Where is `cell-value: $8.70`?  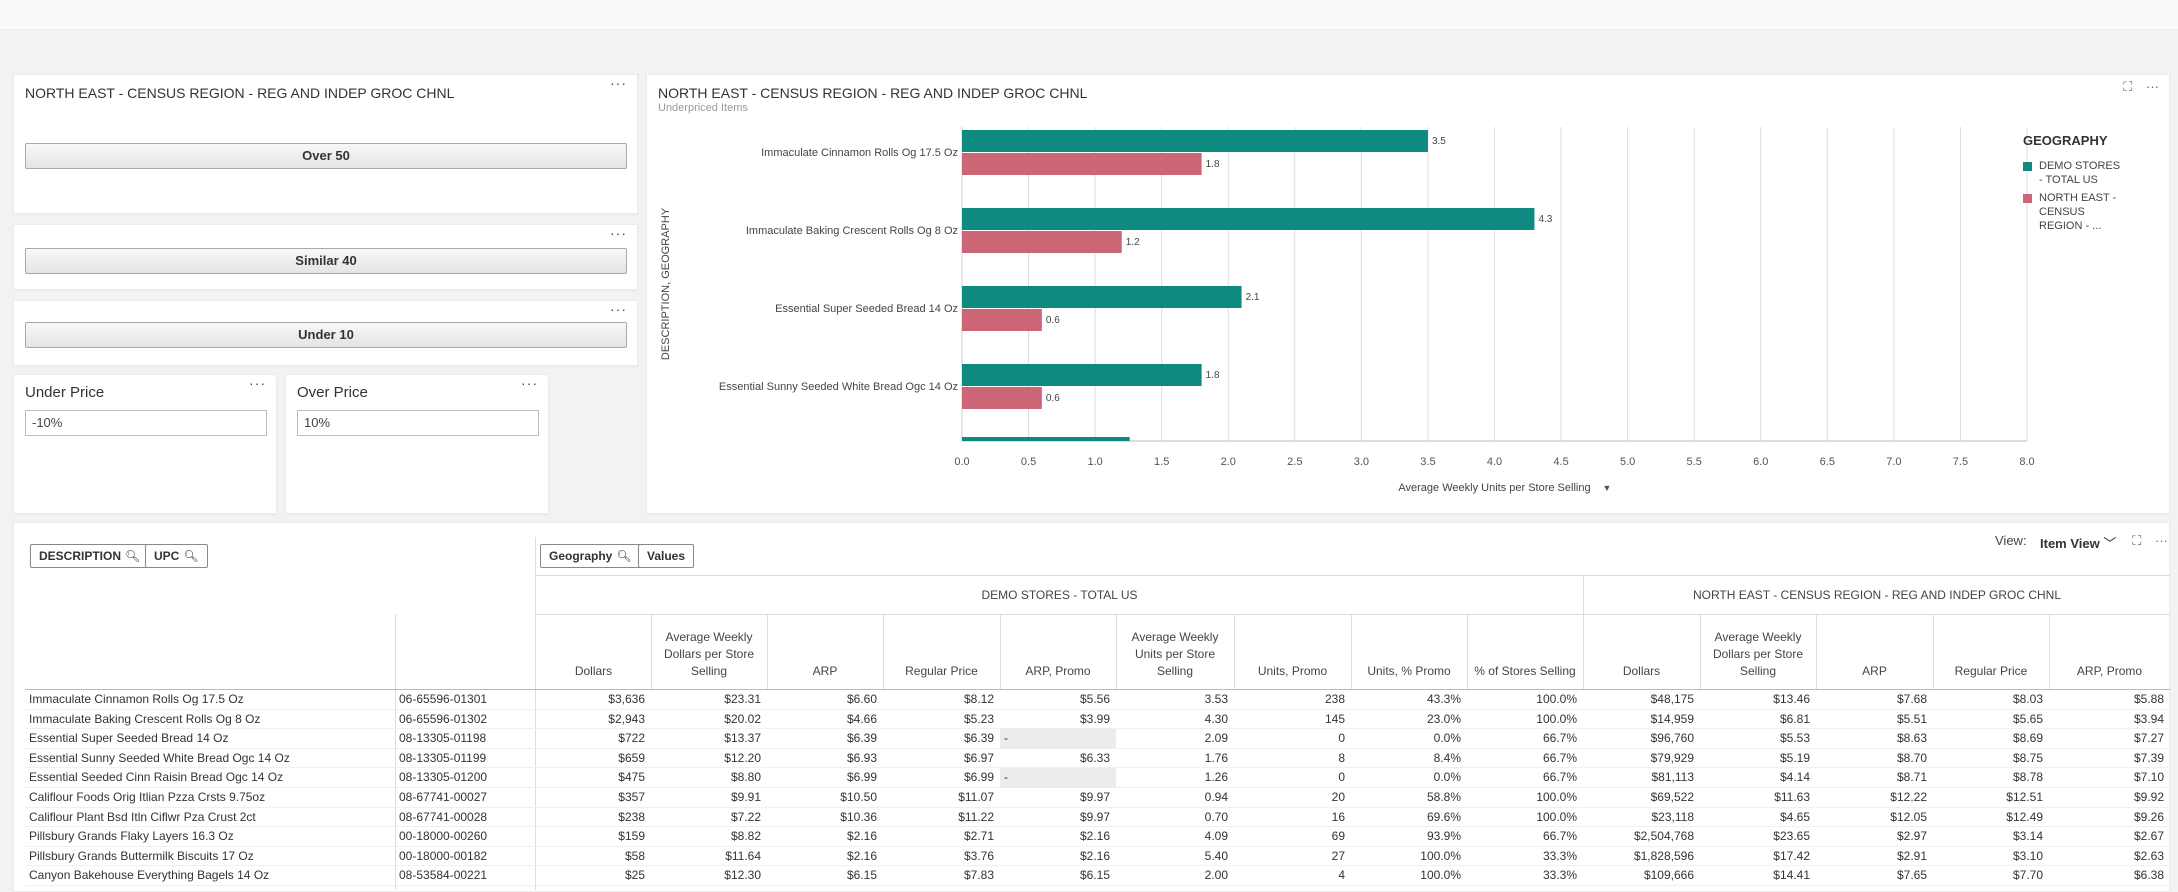
cell-value: $8.70 is located at coordinates (1911, 757).